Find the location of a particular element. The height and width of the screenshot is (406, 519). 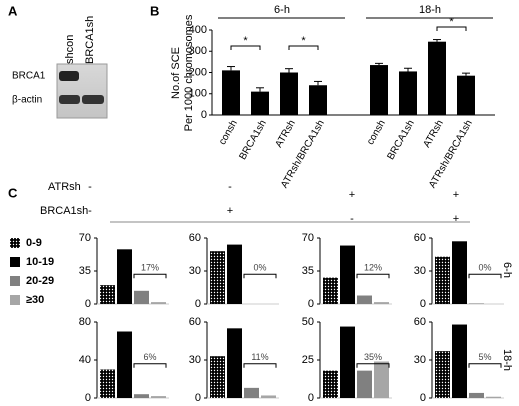

annotation: 35% is located at coordinates (373, 357).